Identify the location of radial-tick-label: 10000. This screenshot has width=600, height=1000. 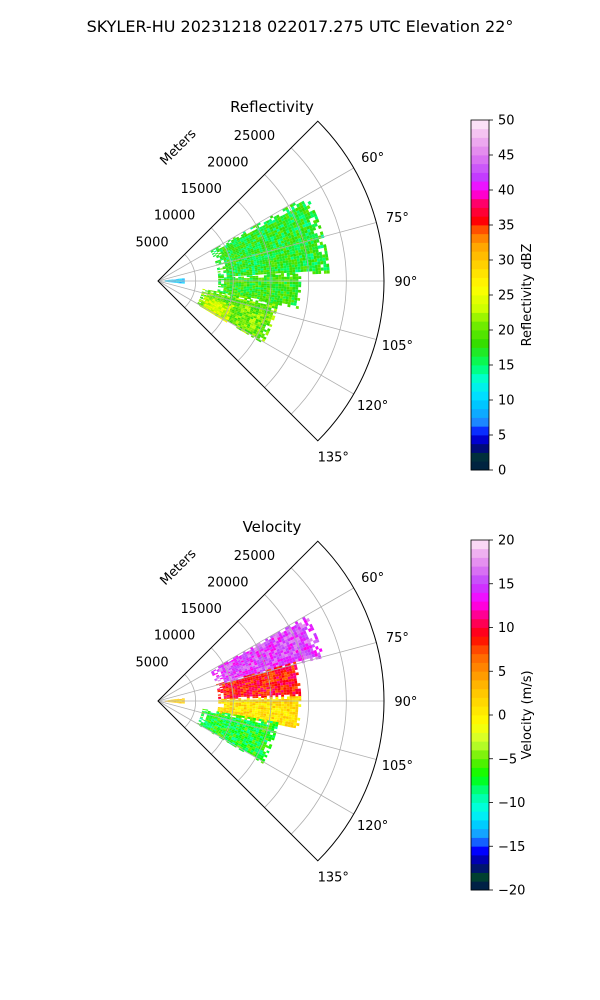
(174, 216).